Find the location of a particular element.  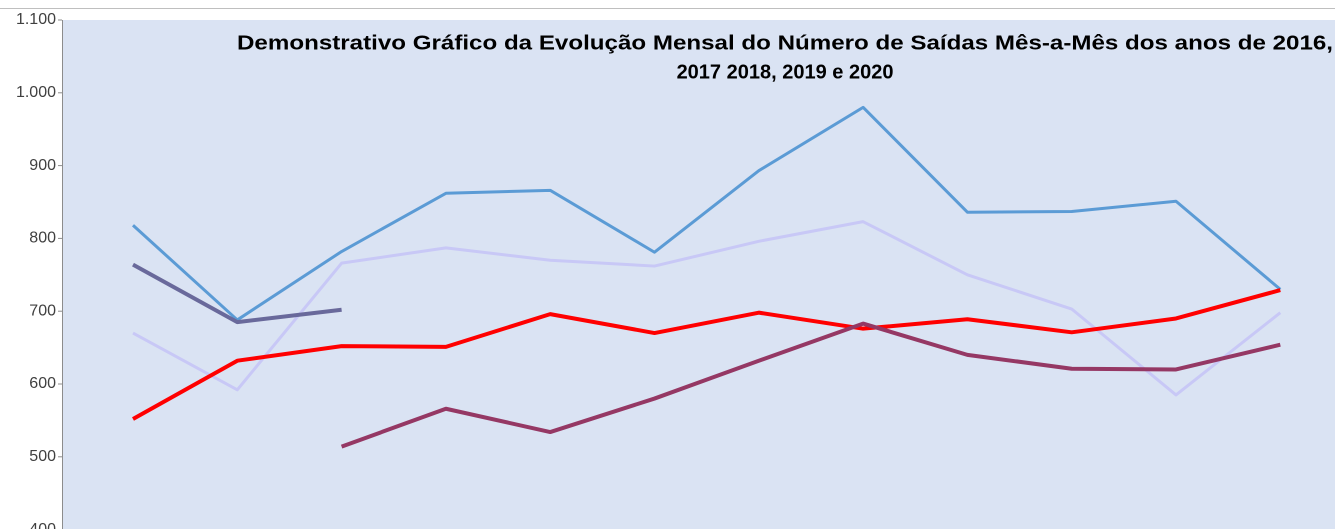

y-tick-label: 1.000 is located at coordinates (36, 92).